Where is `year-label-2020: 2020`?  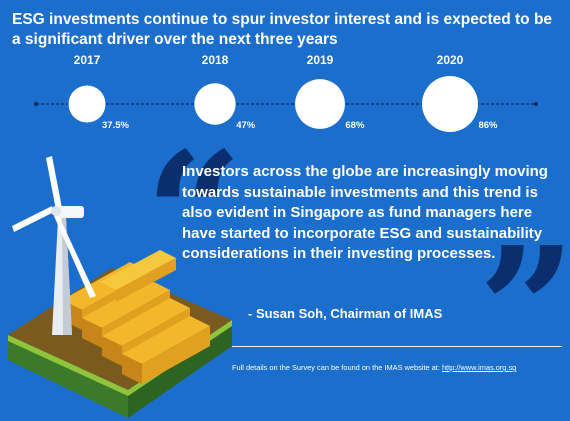
year-label-2020: 2020 is located at coordinates (450, 60).